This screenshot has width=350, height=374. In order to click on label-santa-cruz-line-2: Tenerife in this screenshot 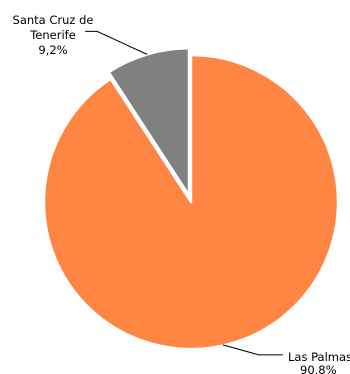, I will do `click(52, 35)`.